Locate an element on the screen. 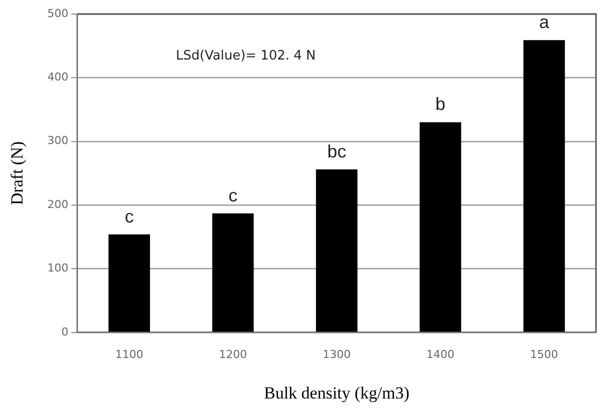  y-tick-label: 0 is located at coordinates (64, 331).